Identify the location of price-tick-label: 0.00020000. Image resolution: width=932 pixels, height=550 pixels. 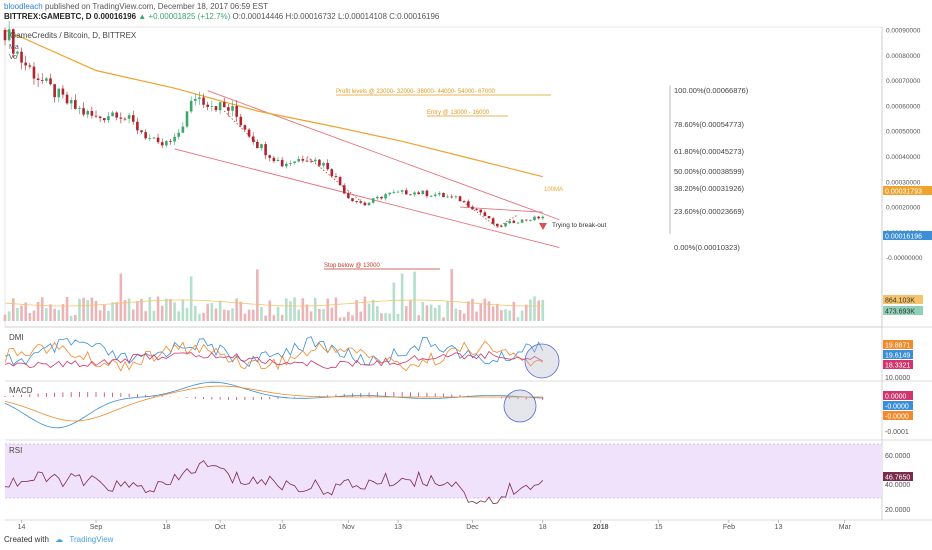
(903, 208).